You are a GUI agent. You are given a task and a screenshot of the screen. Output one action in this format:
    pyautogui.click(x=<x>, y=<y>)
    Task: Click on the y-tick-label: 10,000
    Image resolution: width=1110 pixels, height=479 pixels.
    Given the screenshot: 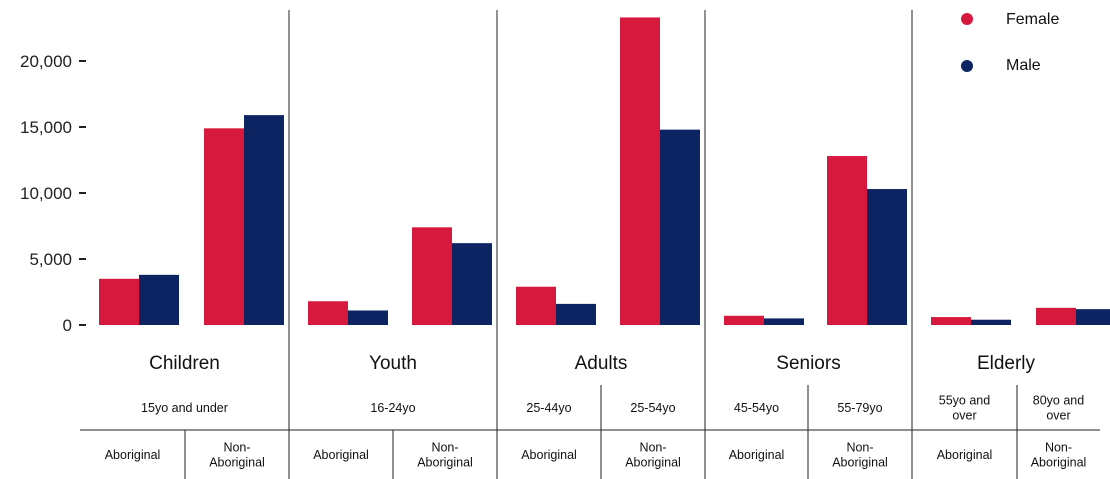 What is the action you would take?
    pyautogui.click(x=46, y=193)
    